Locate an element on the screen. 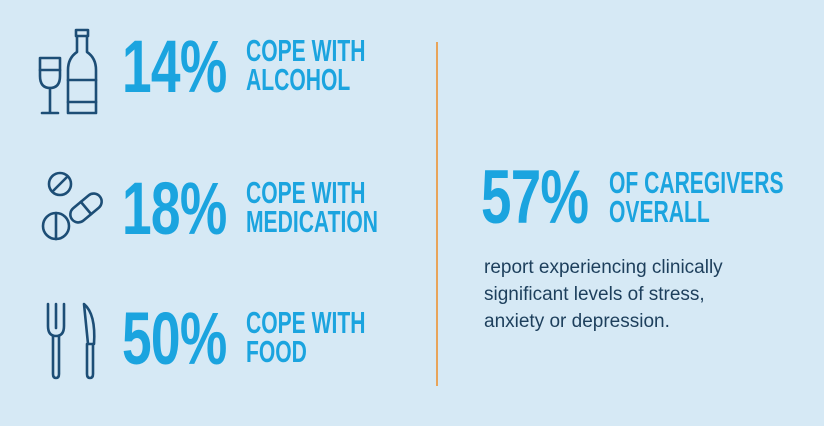 This screenshot has height=426, width=824. overall-percent: 57% is located at coordinates (535, 197).